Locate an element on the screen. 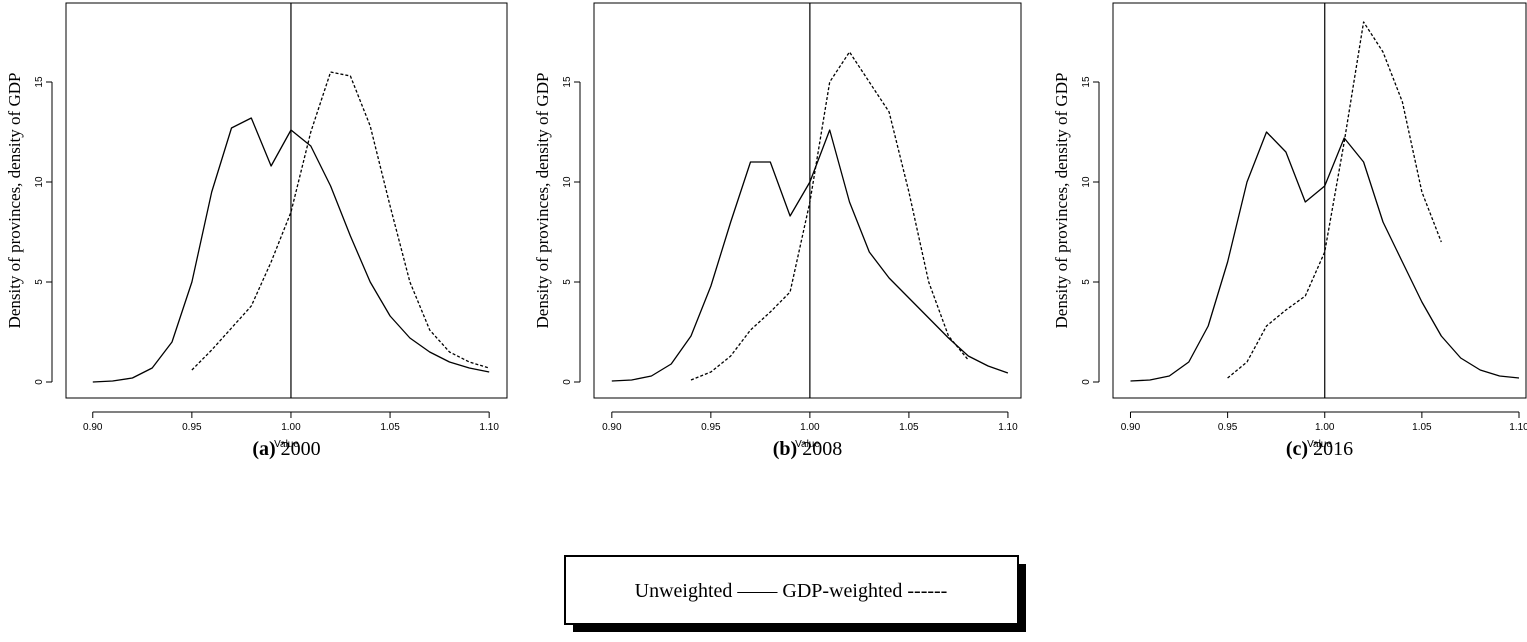 The image size is (1527, 642). caption: (c) 2016 is located at coordinates (1319, 449).